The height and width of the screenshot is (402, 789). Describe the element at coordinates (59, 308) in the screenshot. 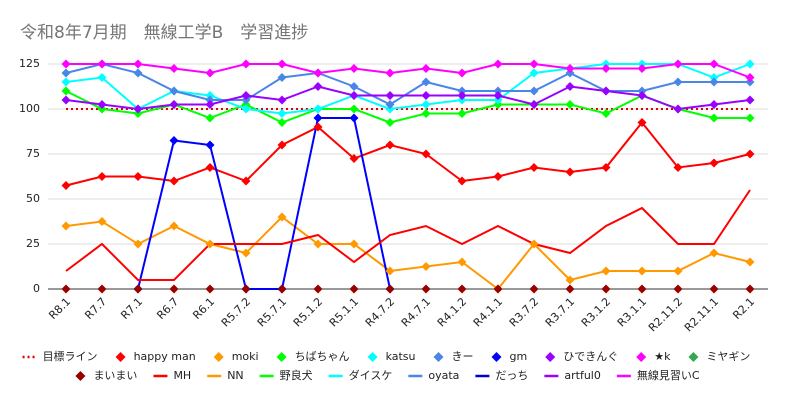

I see `x-tick-label: R8.1` at that location.